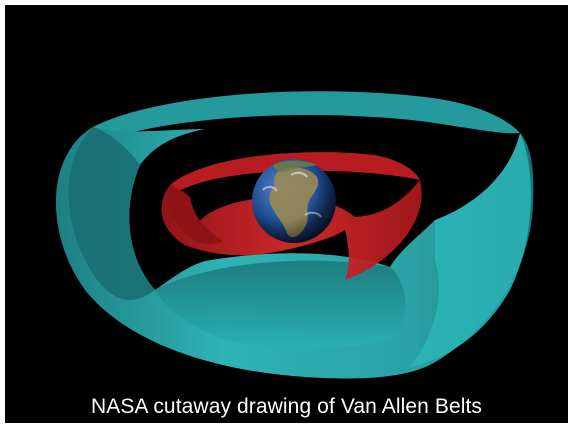  Describe the element at coordinates (286, 406) in the screenshot. I see `image-caption: NASA cutaway drawing of Van Allen Belts` at that location.